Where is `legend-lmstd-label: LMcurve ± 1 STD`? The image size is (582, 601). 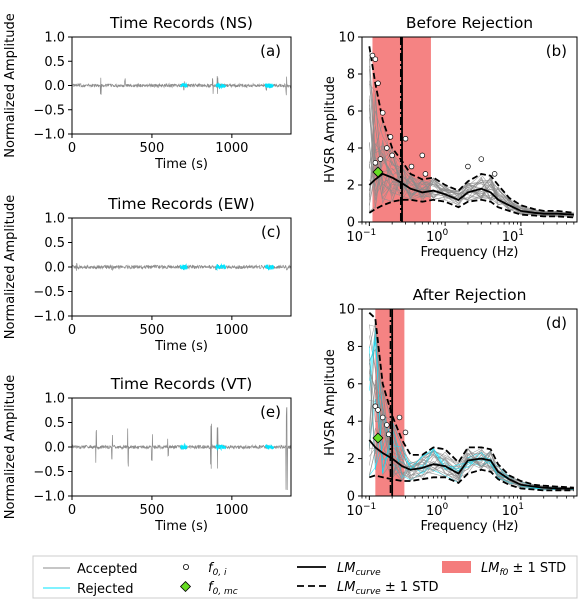
legend-lmstd-label: LMcurve ± 1 STD is located at coordinates (387, 588).